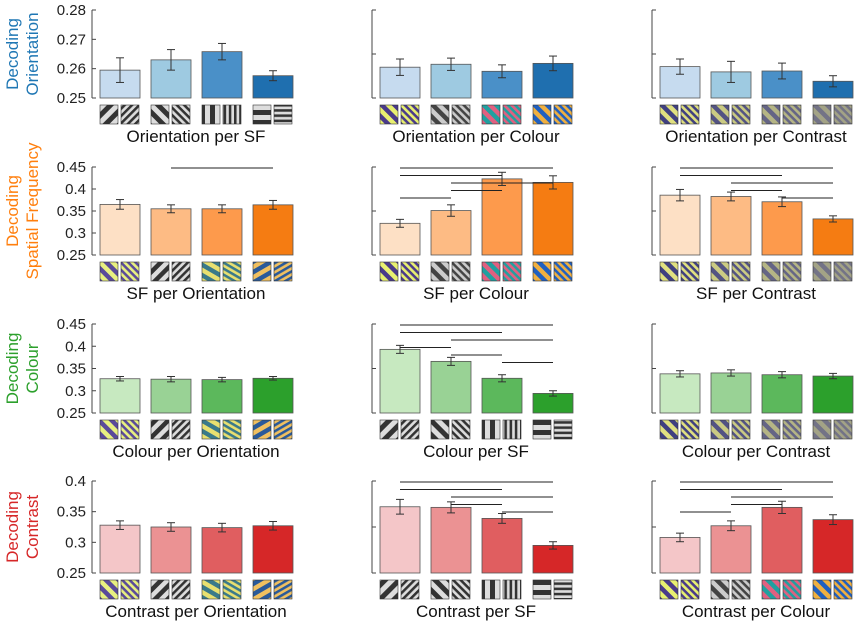 The height and width of the screenshot is (622, 866). What do you see at coordinates (472, 77) in the screenshot?
I see `chart-panel: Orientation per Colour` at bounding box center [472, 77].